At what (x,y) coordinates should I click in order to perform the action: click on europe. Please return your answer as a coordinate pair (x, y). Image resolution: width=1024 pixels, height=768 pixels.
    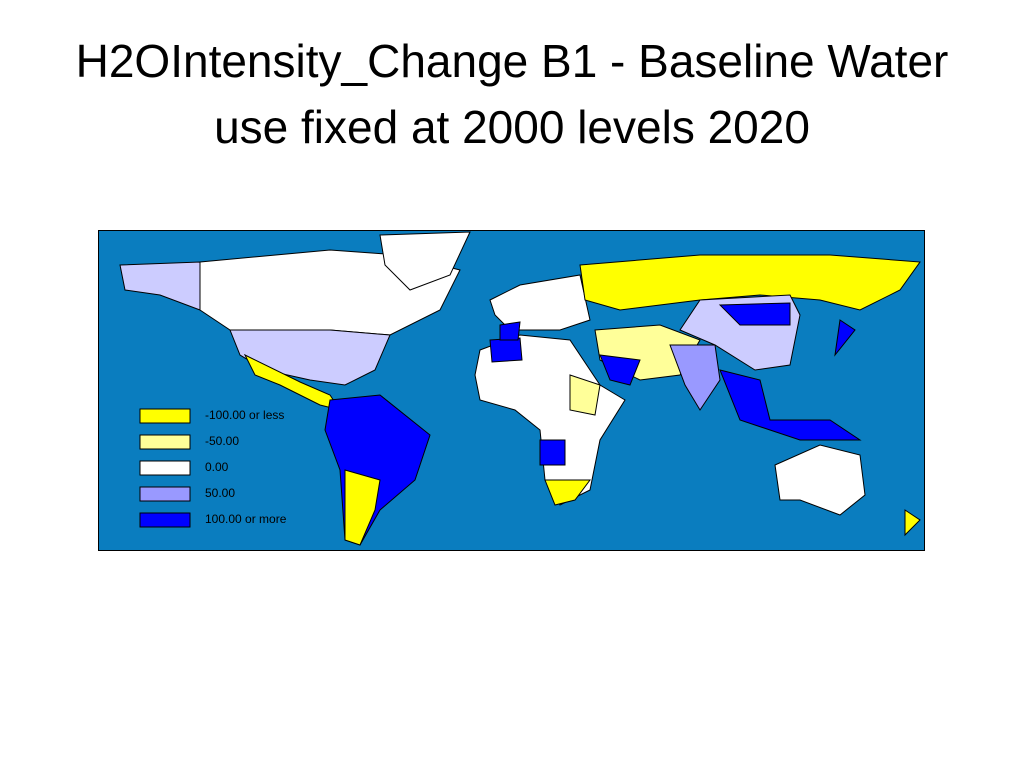
    Looking at the image, I should click on (540, 302).